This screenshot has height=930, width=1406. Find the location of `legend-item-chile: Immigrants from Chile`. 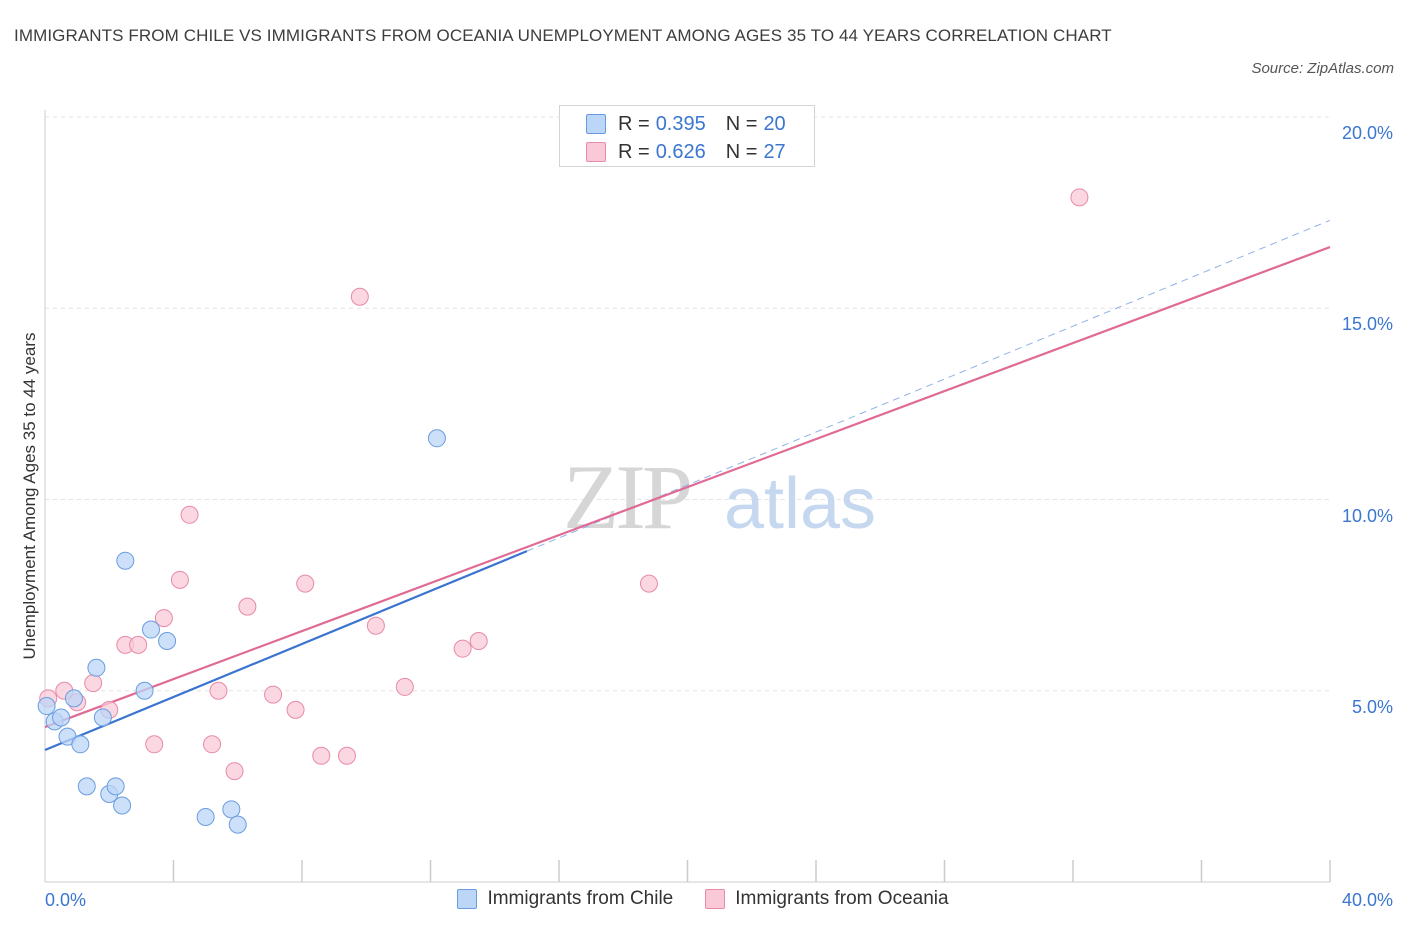

legend-item-chile: Immigrants from Chile is located at coordinates (565, 899).